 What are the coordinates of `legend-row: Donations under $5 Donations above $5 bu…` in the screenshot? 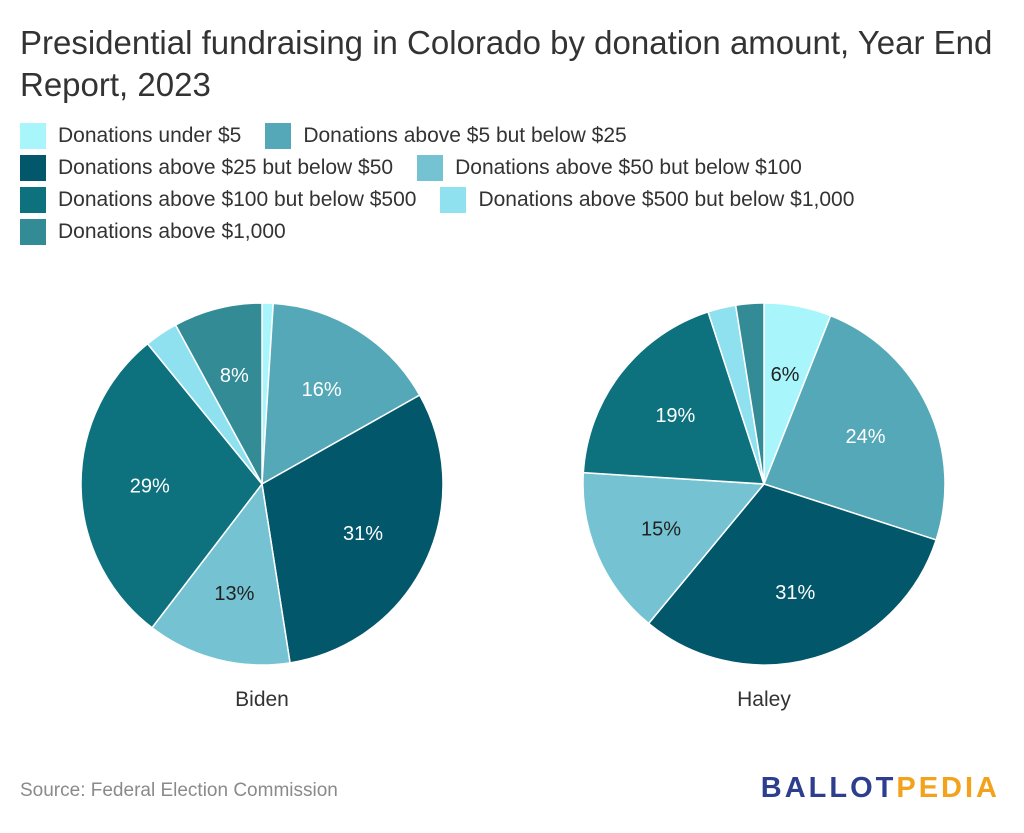 It's located at (515, 136).